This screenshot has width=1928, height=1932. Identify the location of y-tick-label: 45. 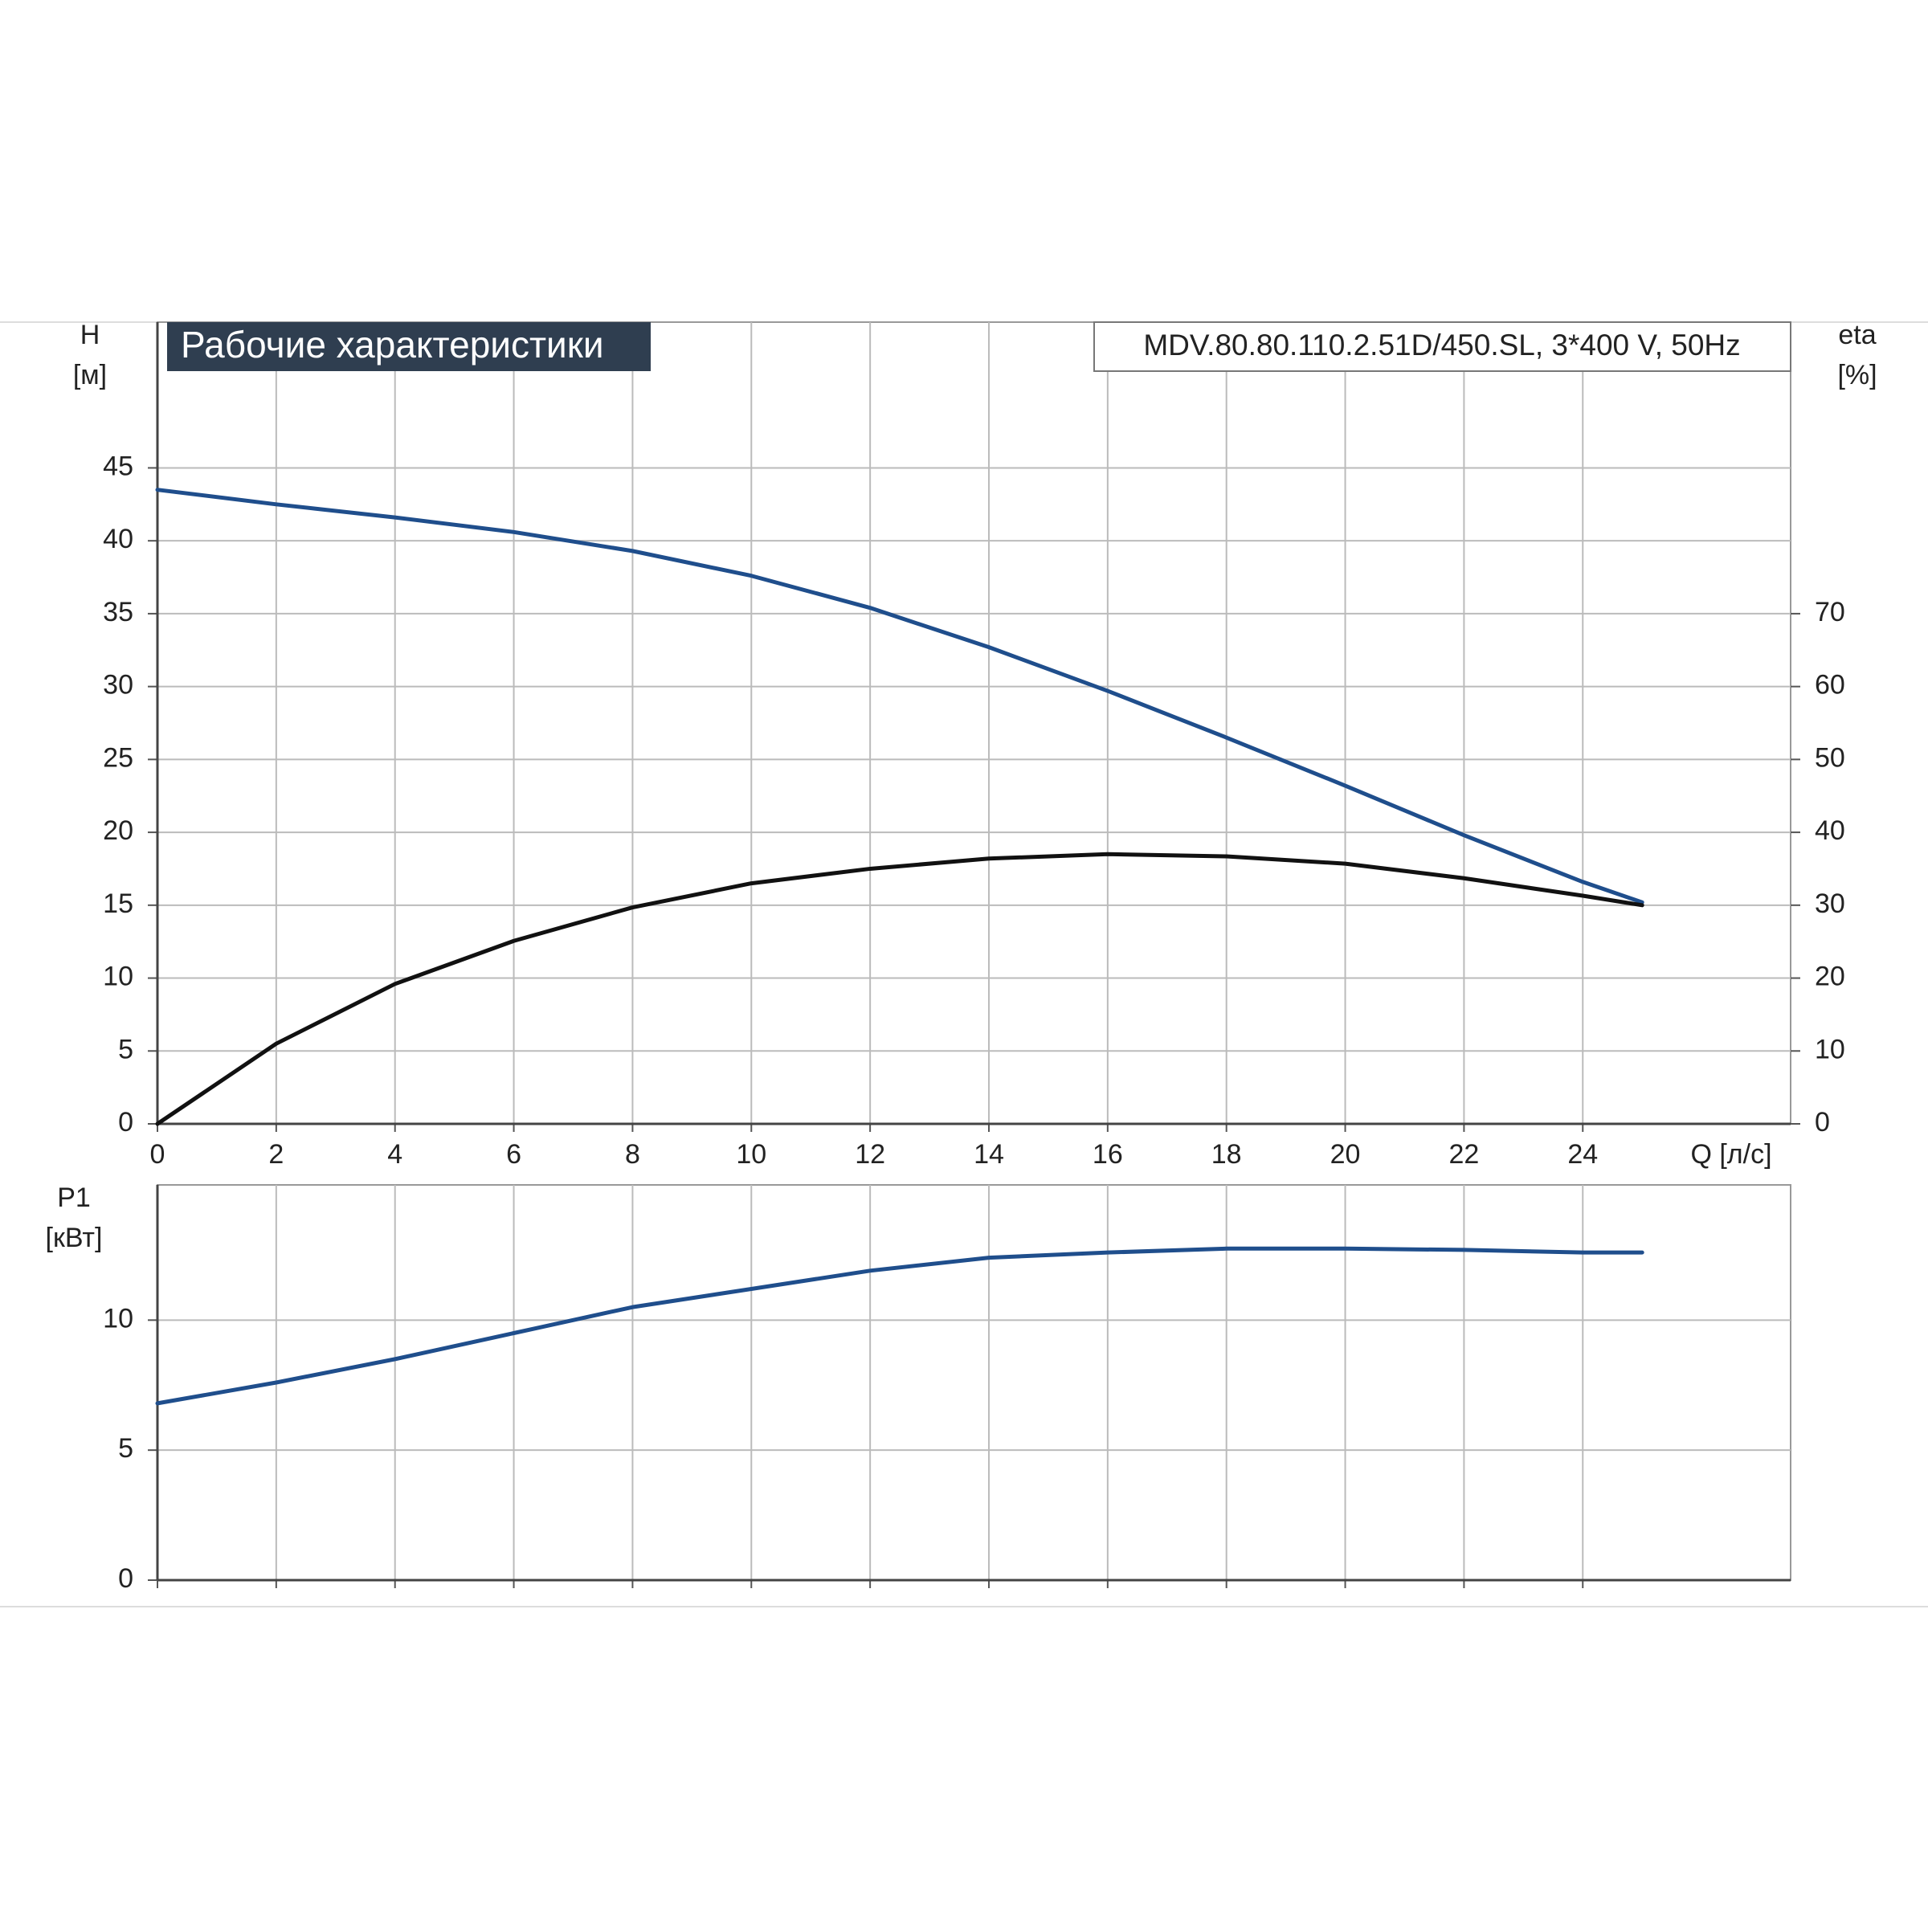
(118, 466).